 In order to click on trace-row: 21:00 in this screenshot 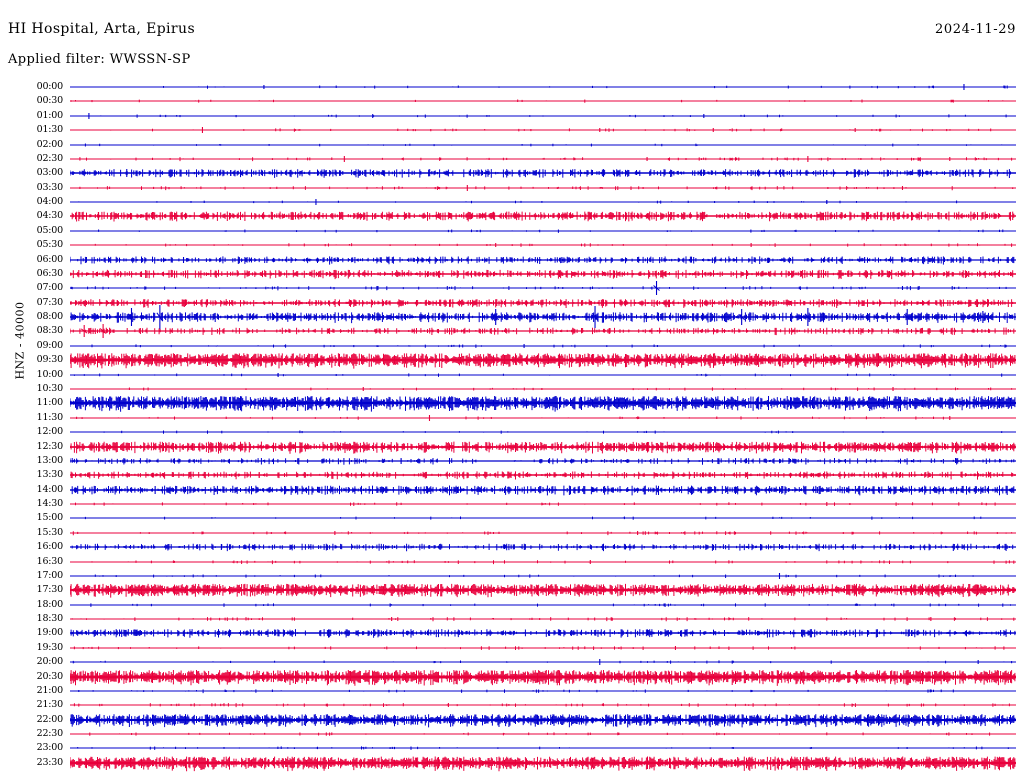, I will do `click(512, 693)`.